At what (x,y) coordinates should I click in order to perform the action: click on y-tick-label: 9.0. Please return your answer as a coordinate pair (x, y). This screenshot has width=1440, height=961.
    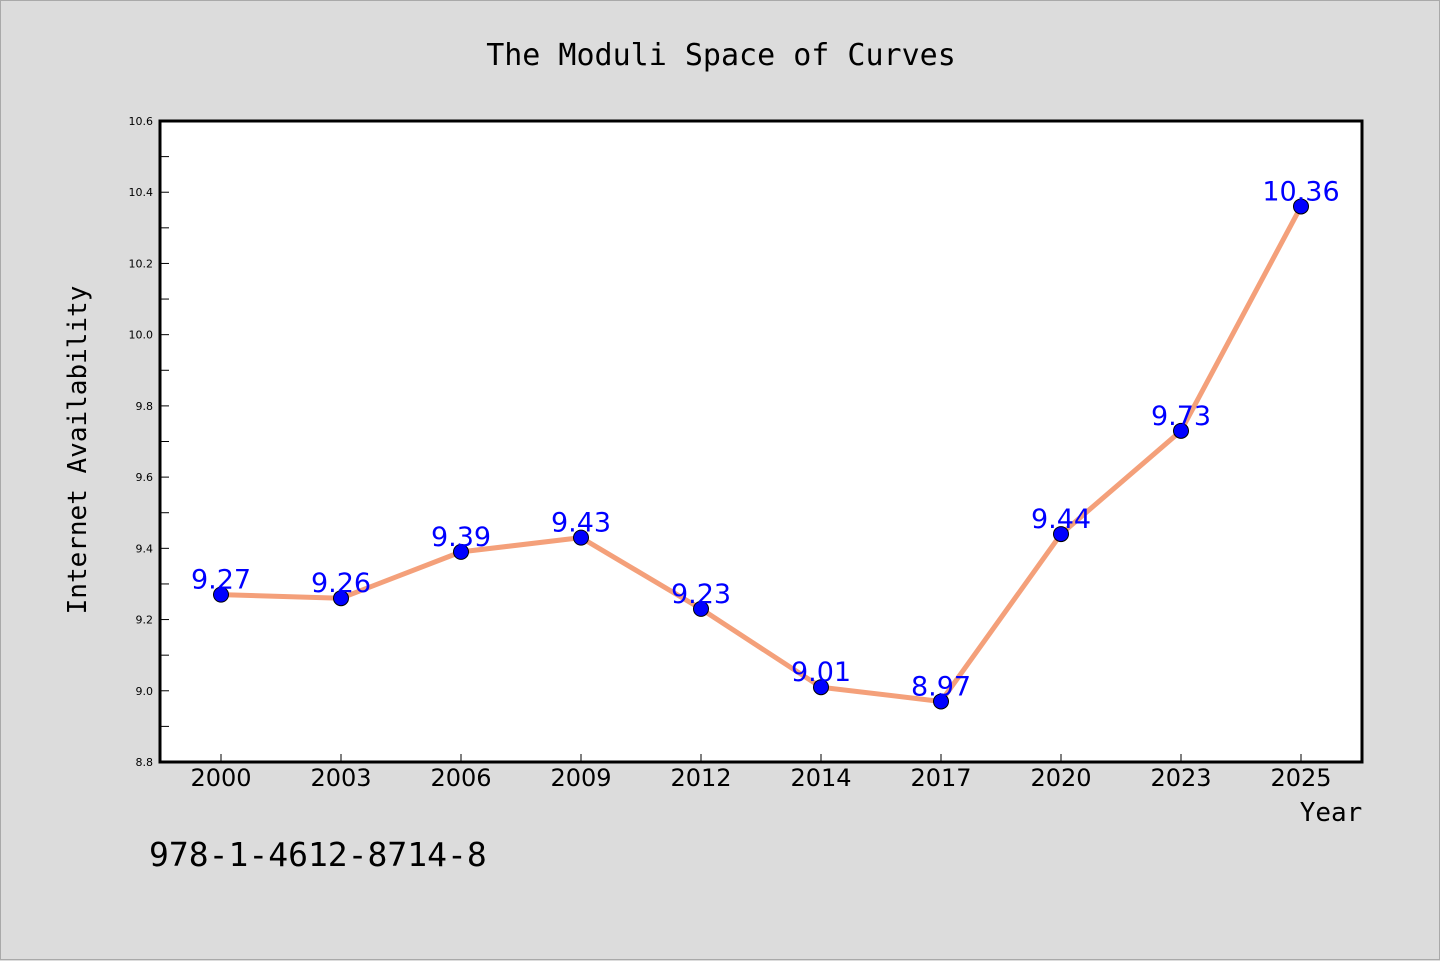
    Looking at the image, I should click on (145, 691).